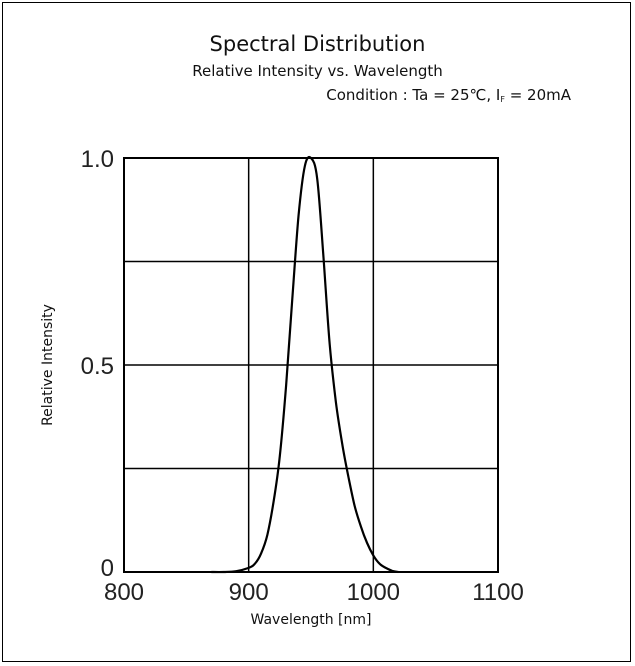 The image size is (635, 666). I want to click on condition-prefix: Condition : Ta = 25℃, I, so click(413, 95).